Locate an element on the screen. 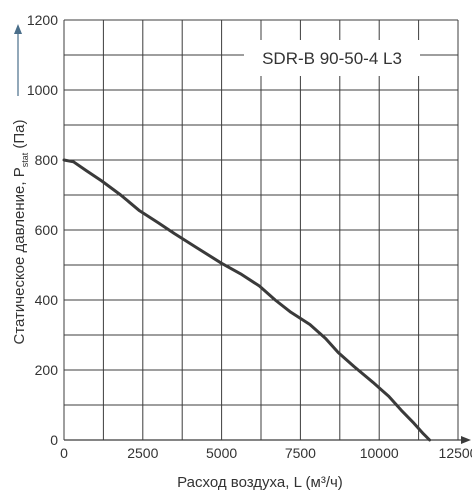 This screenshot has height=495, width=472. x-axis-label: Расход воздуха, L (м³/ч) is located at coordinates (260, 482).